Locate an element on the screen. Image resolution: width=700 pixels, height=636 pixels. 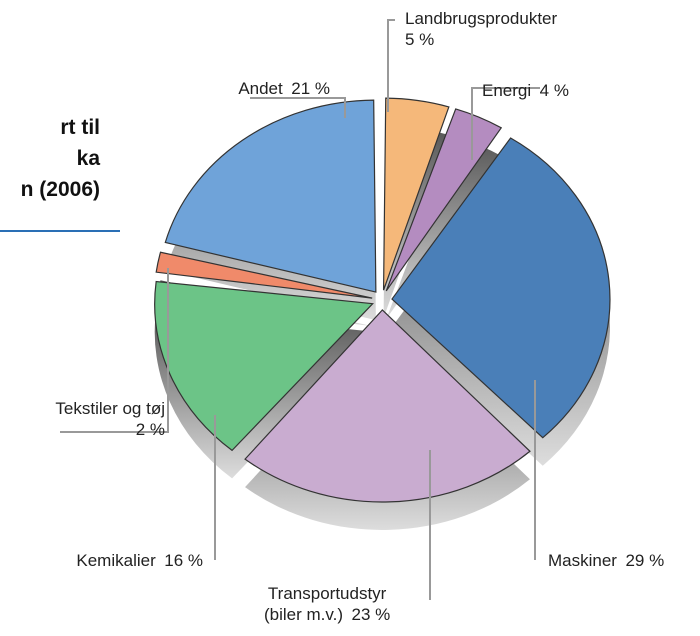
slice-label: Energi 4 % is located at coordinates (525, 90).